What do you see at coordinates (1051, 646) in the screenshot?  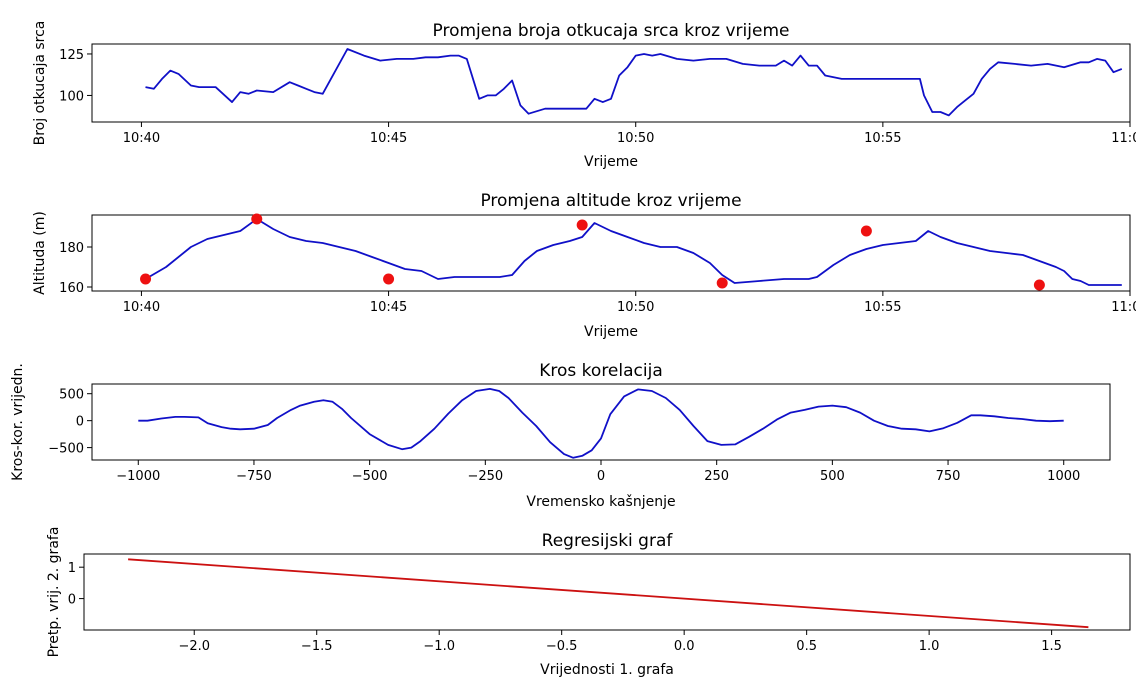 I see `x-tick-label: 1.5` at bounding box center [1051, 646].